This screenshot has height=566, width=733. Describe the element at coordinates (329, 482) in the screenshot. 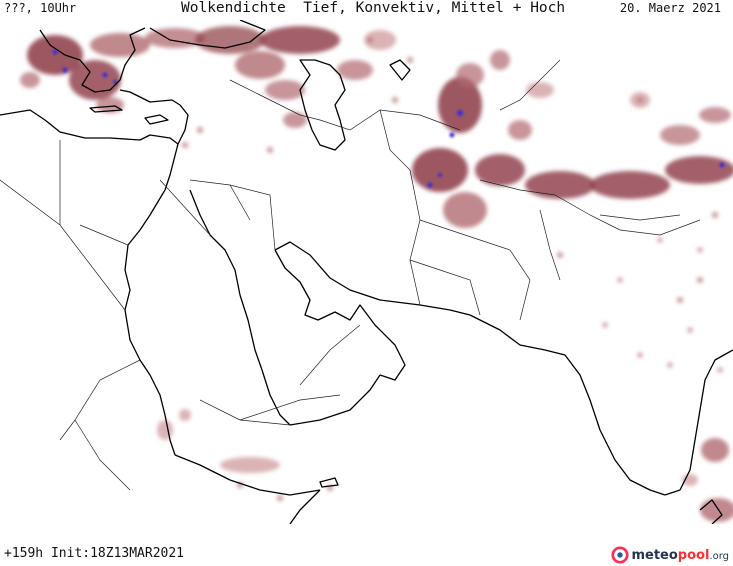

I see `coastline-socotra` at that location.